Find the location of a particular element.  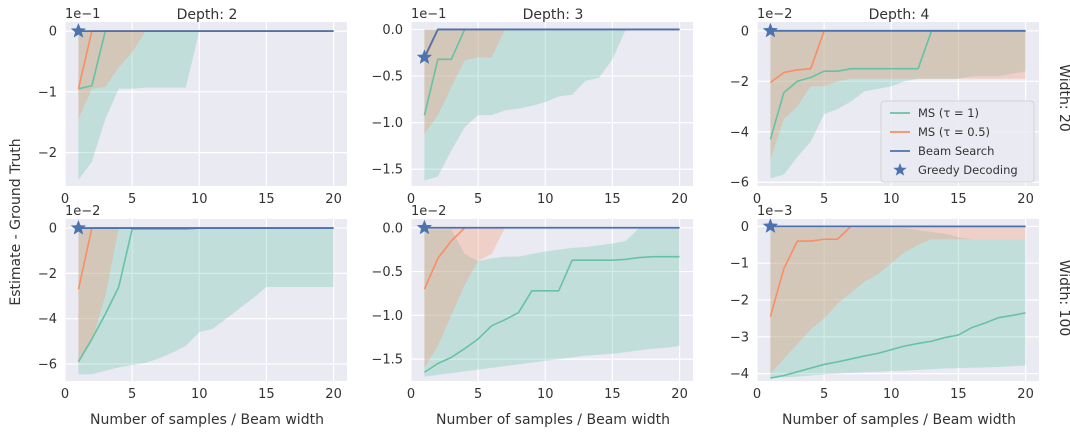

y-tick-label: −1.5 is located at coordinates (387, 170).